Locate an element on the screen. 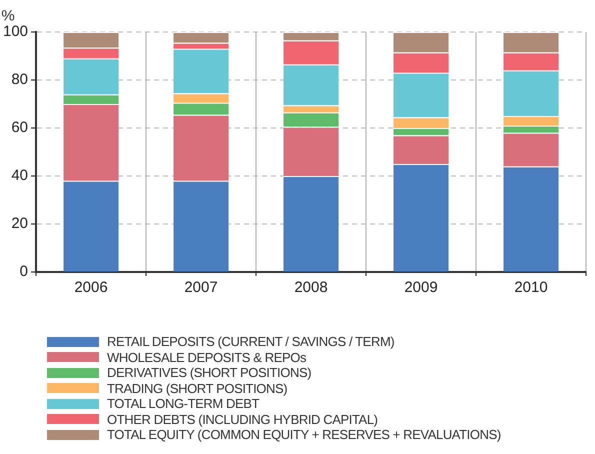 The height and width of the screenshot is (454, 595). y-tick-label: 80 is located at coordinates (19, 79).